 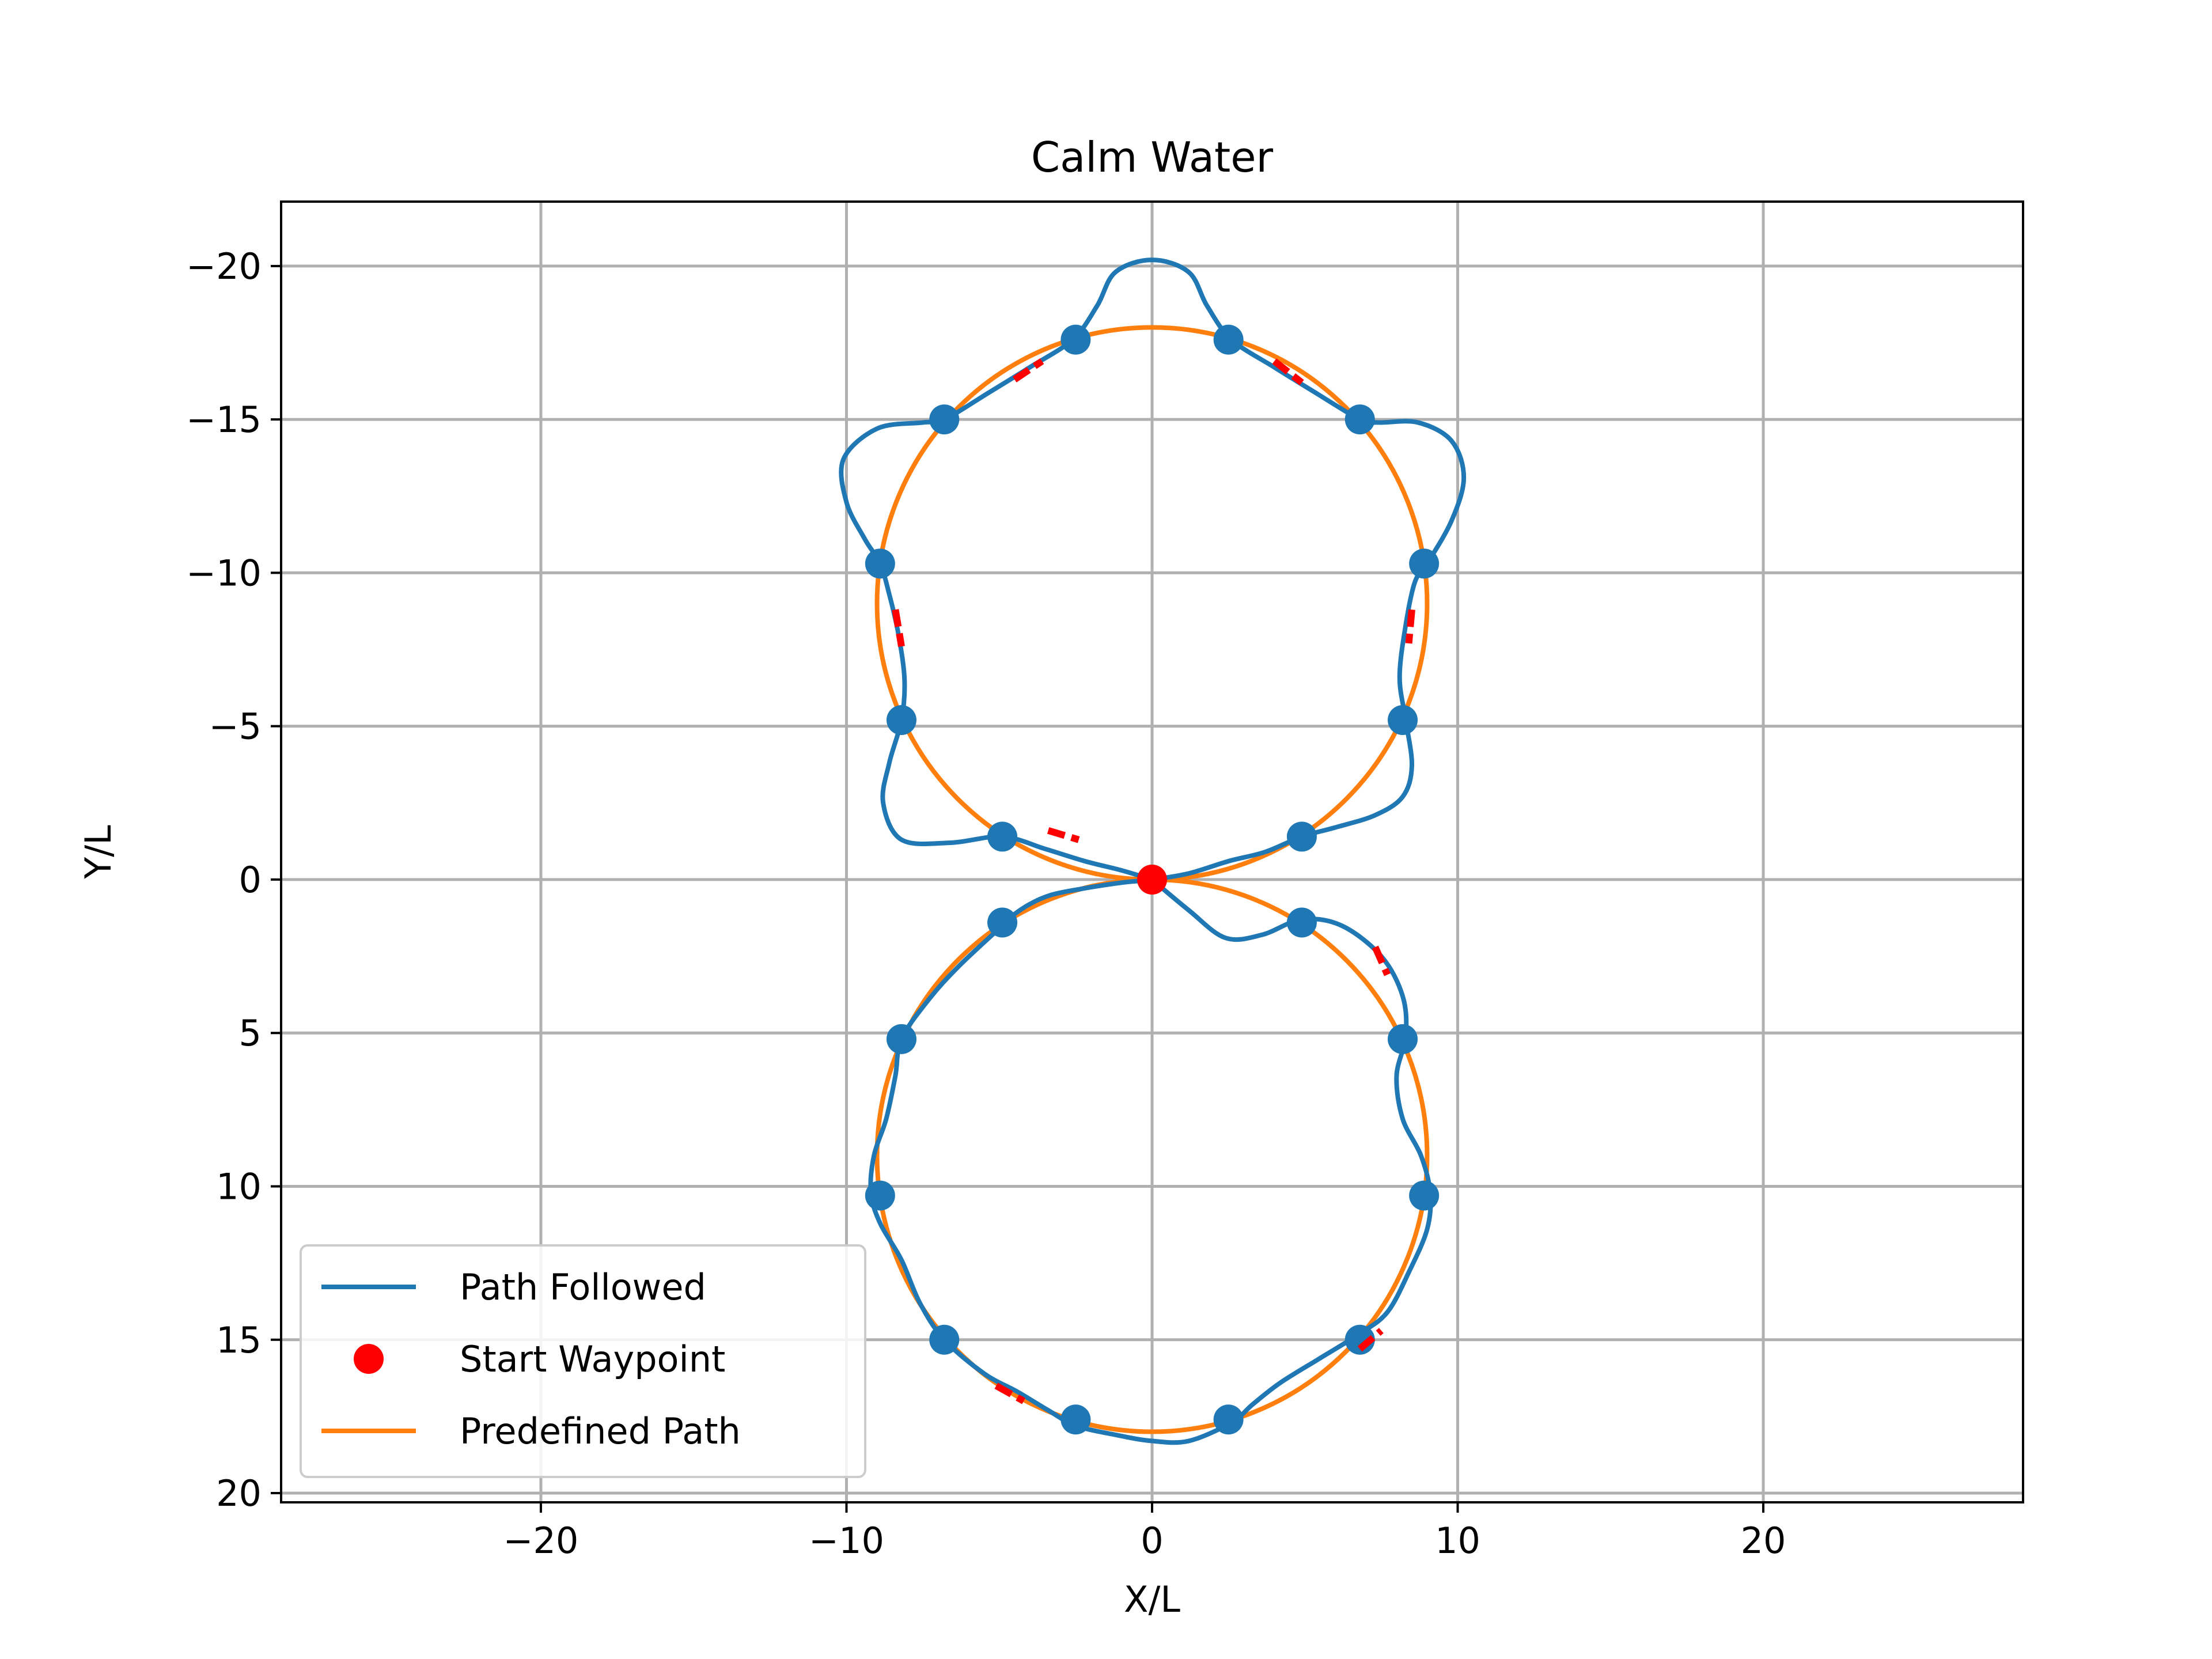 I want to click on y-axis-label: Y/L, so click(x=98, y=852).